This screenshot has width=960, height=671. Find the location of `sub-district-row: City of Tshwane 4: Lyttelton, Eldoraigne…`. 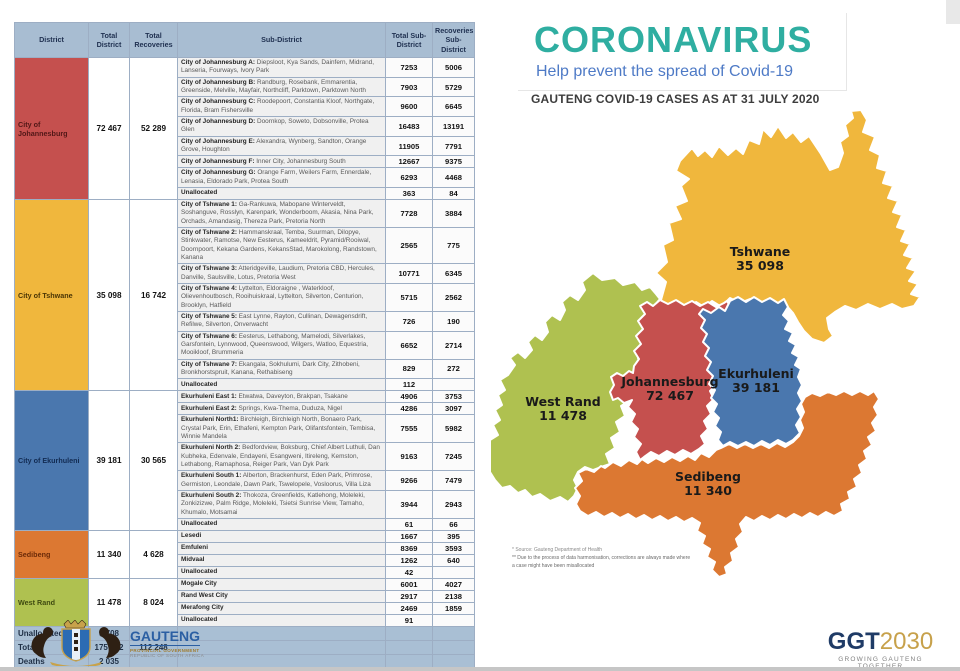

sub-district-row: City of Tshwane 4: Lyttelton, Eldoraigne… is located at coordinates (245, 297).